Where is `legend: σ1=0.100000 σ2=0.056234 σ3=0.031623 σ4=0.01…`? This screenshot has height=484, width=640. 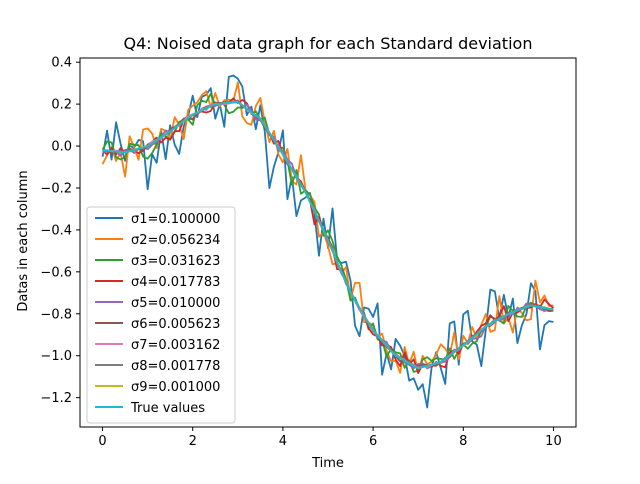 legend: σ1=0.100000 σ2=0.056234 σ3=0.031623 σ4=0.01… is located at coordinates (161, 315).